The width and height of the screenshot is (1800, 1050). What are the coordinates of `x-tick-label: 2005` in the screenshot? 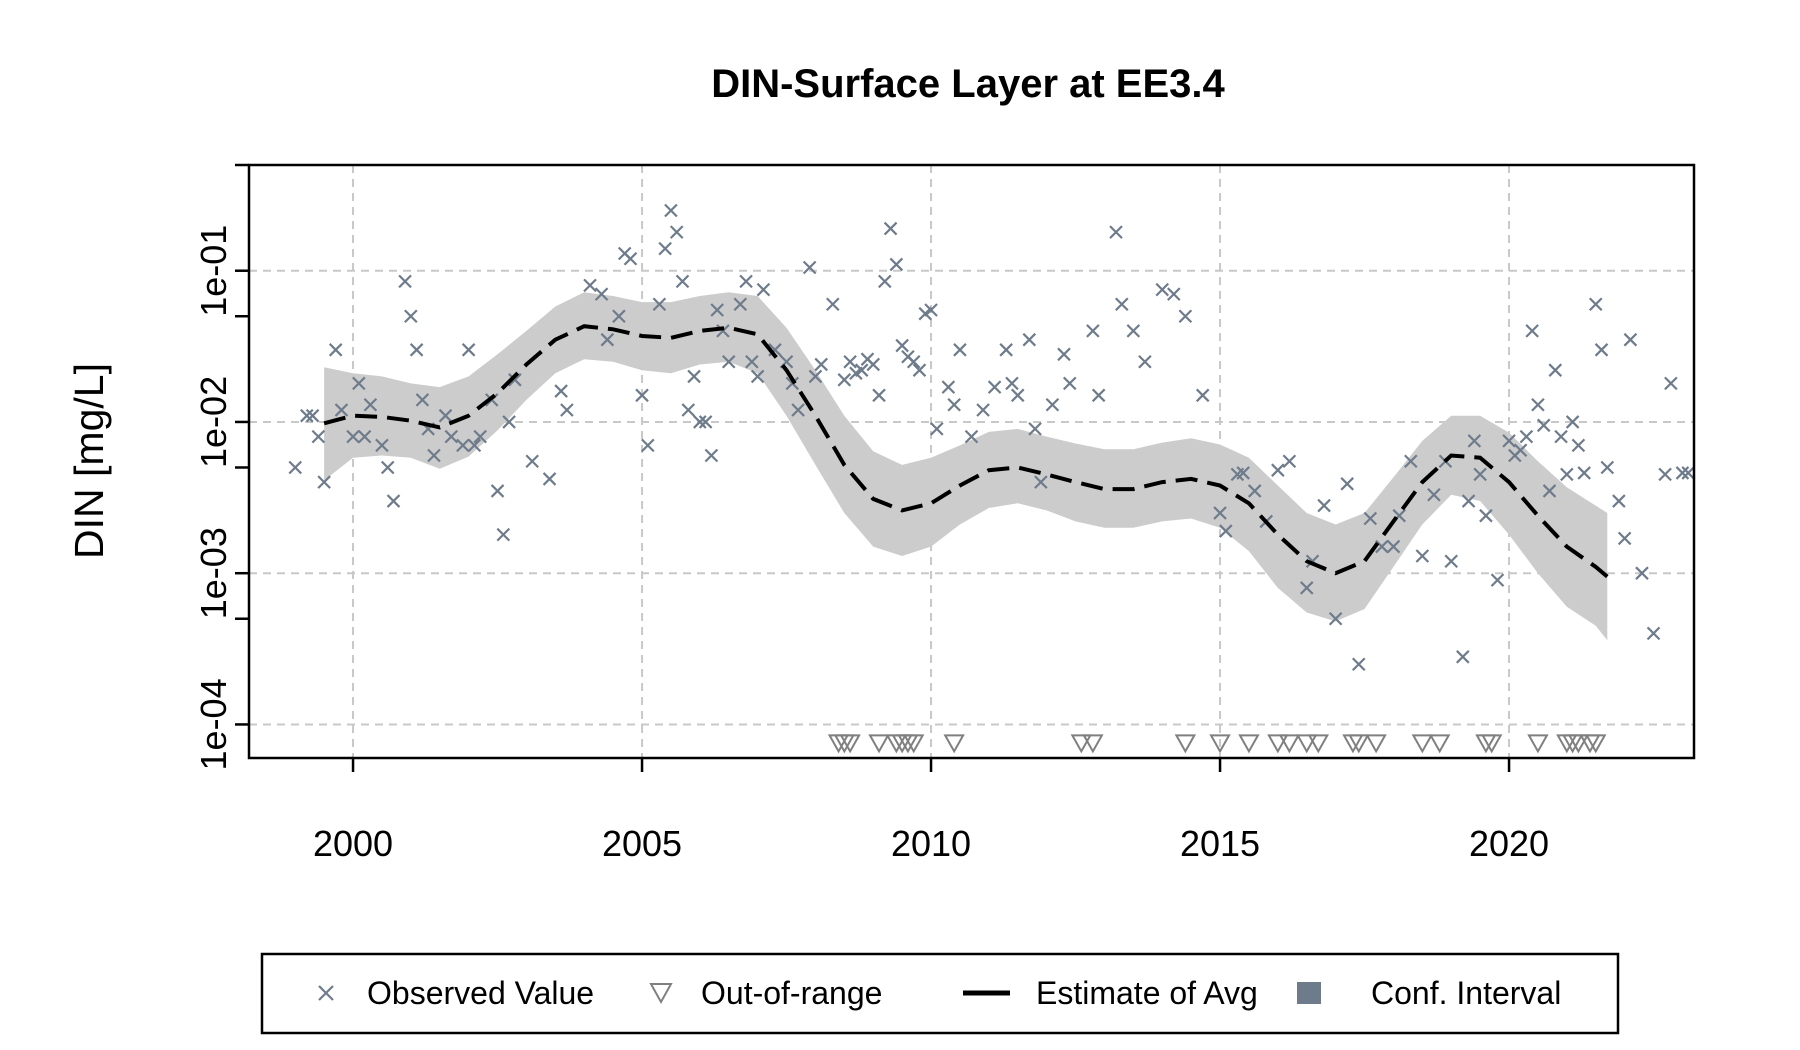 It's located at (642, 843).